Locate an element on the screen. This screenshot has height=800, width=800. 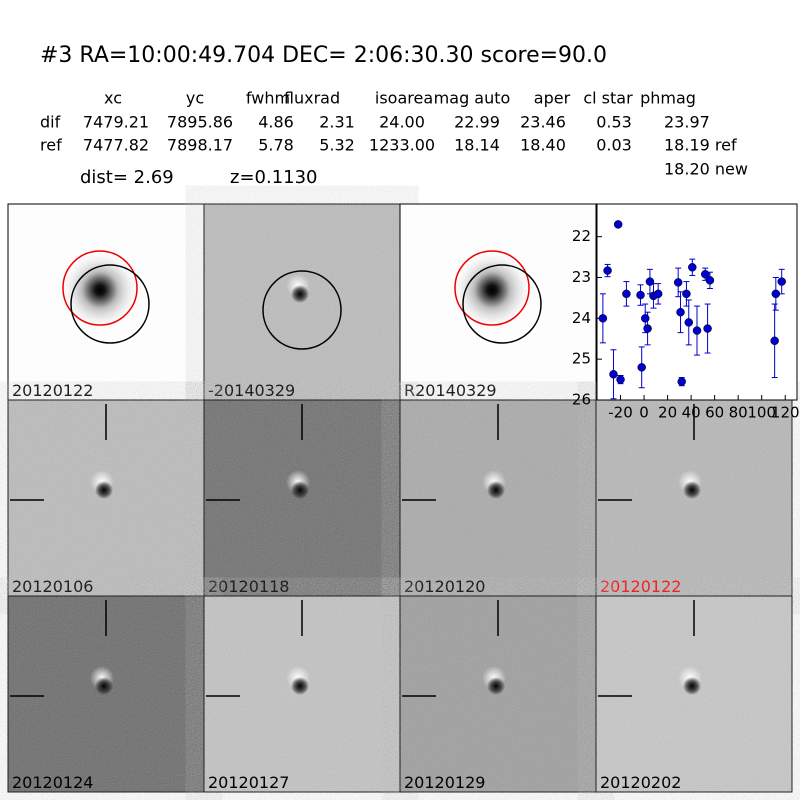
column-header: aper is located at coordinates (552, 98).